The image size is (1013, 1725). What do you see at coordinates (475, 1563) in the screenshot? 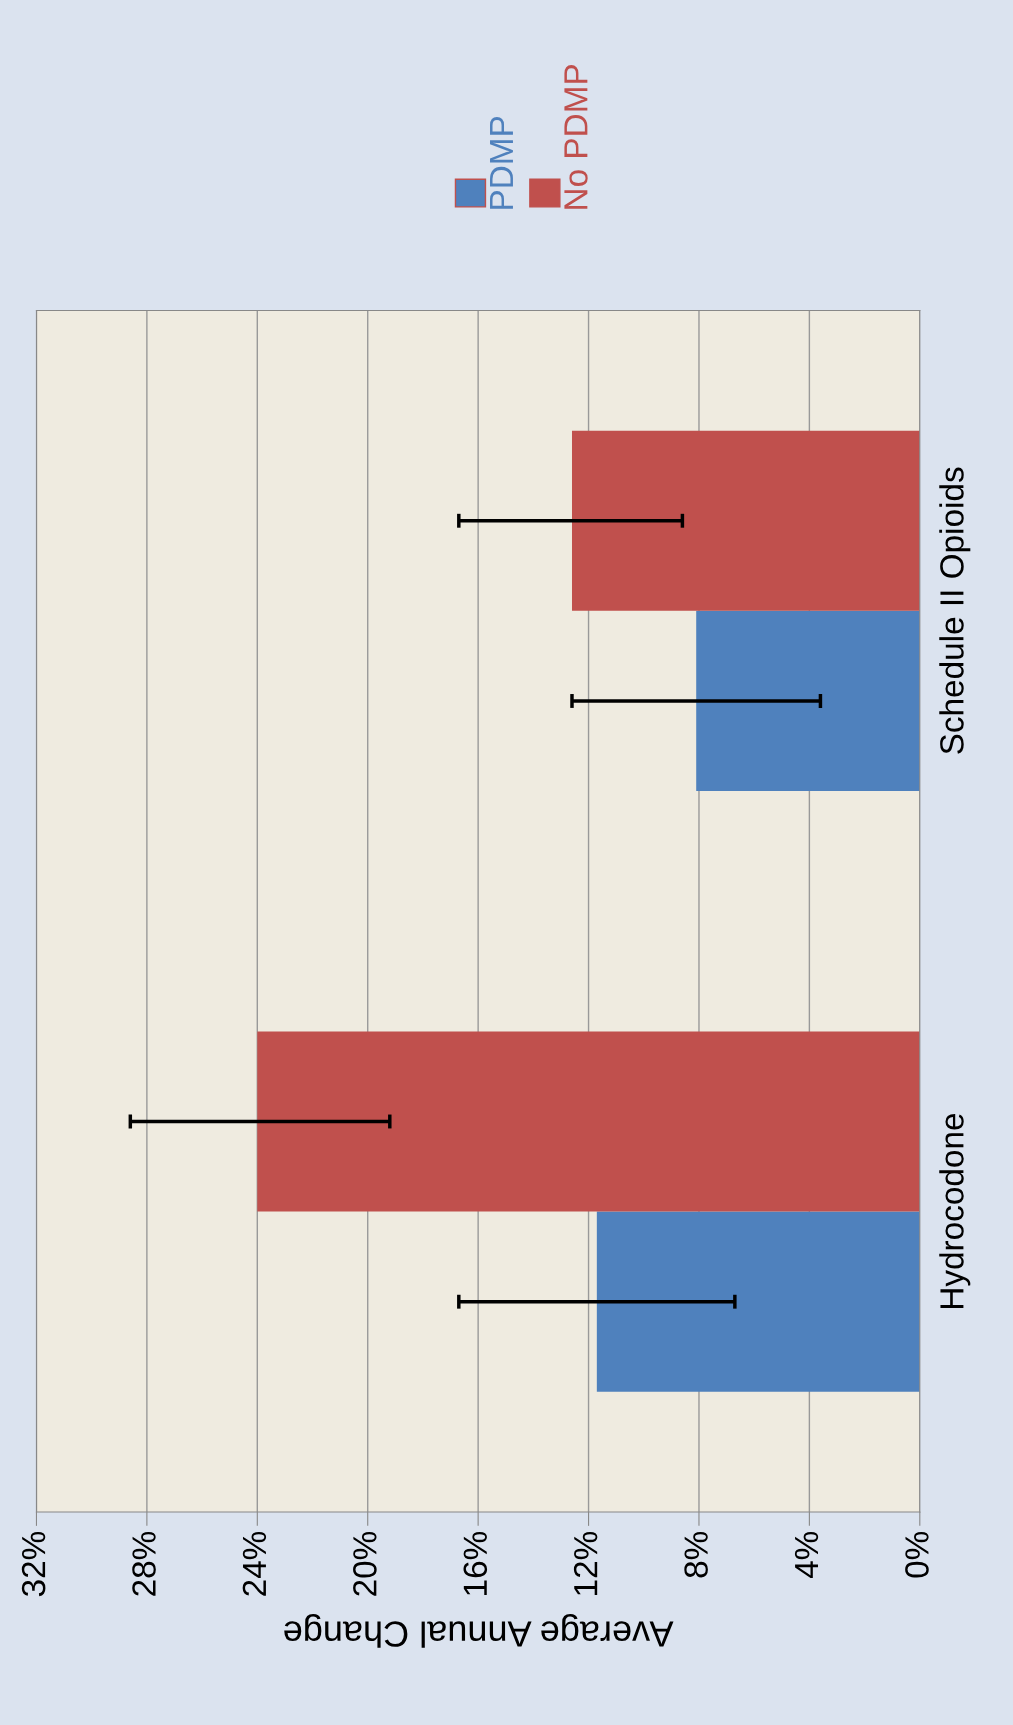
I see `x-tick-label: 16%` at bounding box center [475, 1563].